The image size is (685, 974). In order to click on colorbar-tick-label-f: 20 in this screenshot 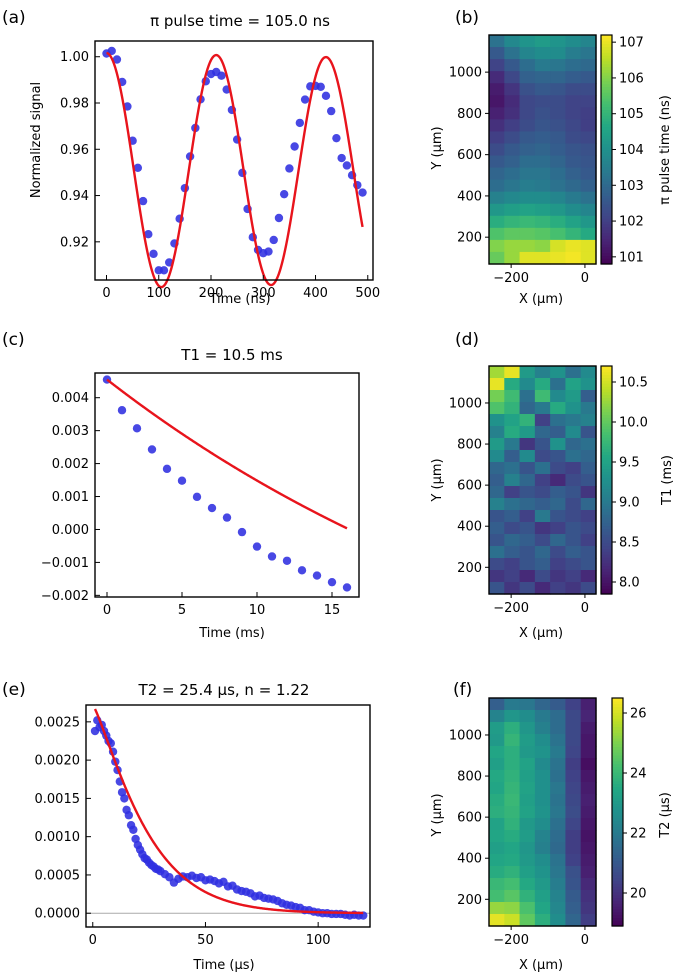, I will do `click(638, 894)`.